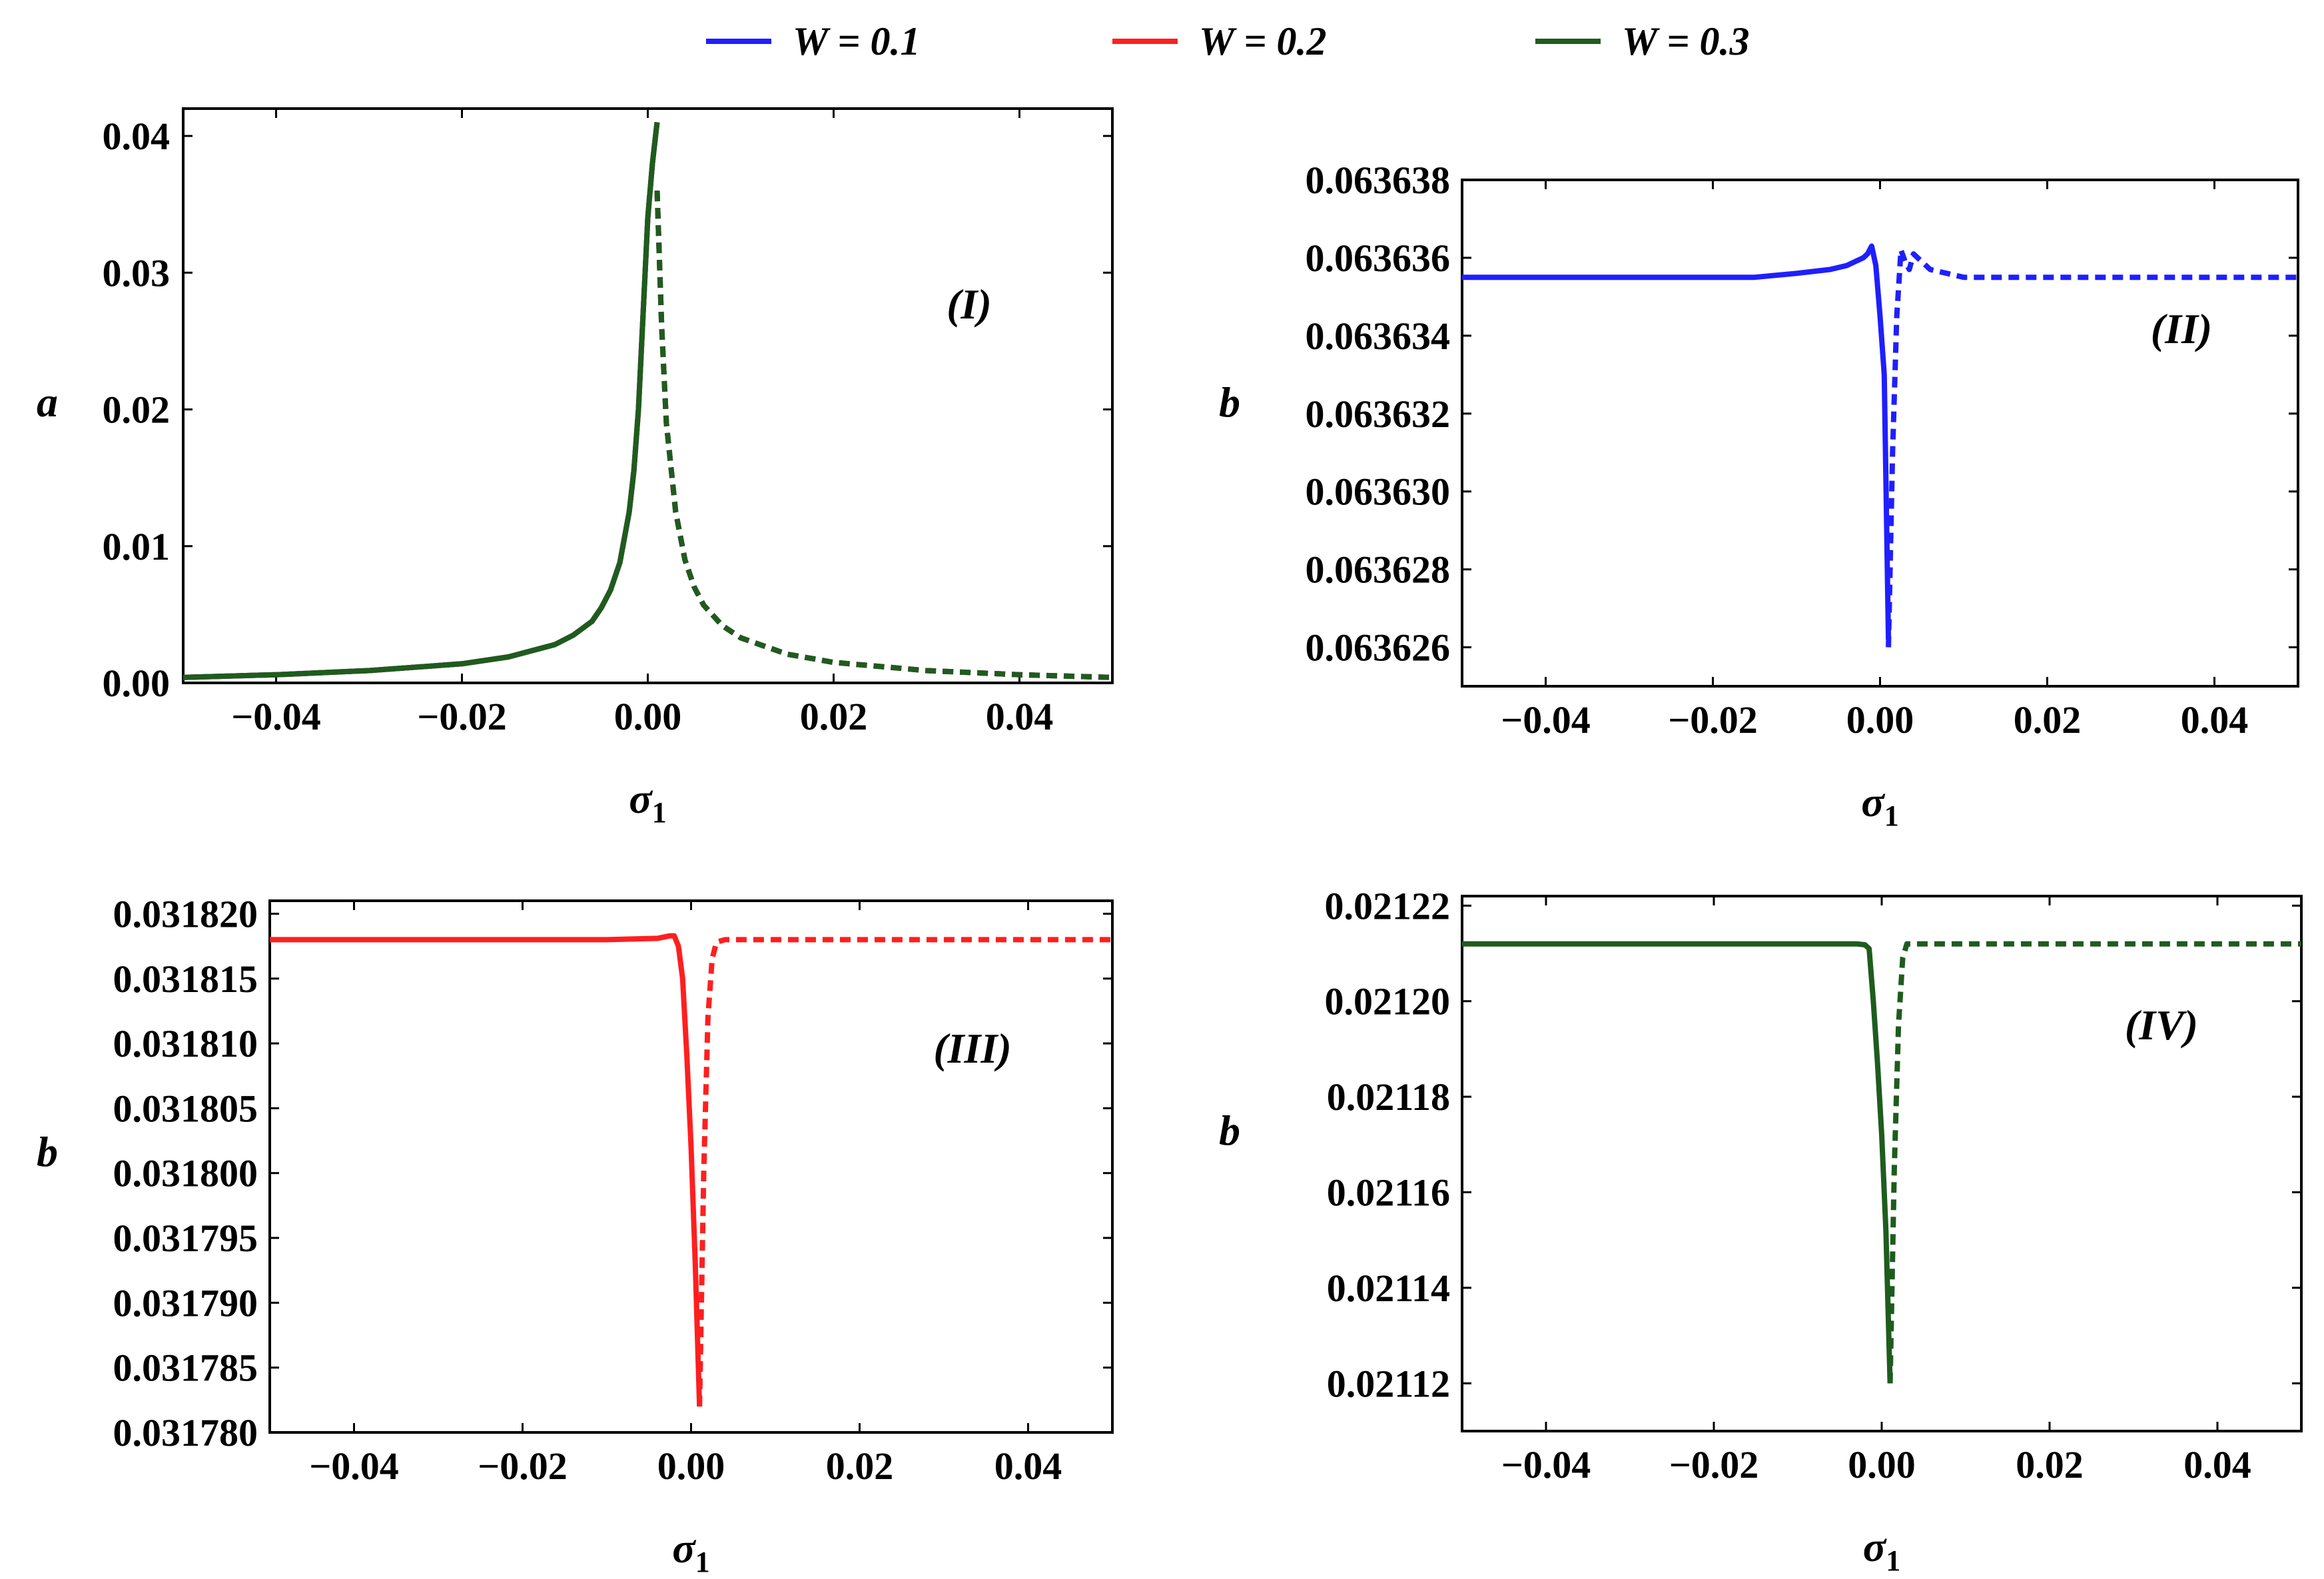 The height and width of the screenshot is (1579, 2324). What do you see at coordinates (185, 1108) in the screenshot?
I see `y-tick-label: 0.031805` at bounding box center [185, 1108].